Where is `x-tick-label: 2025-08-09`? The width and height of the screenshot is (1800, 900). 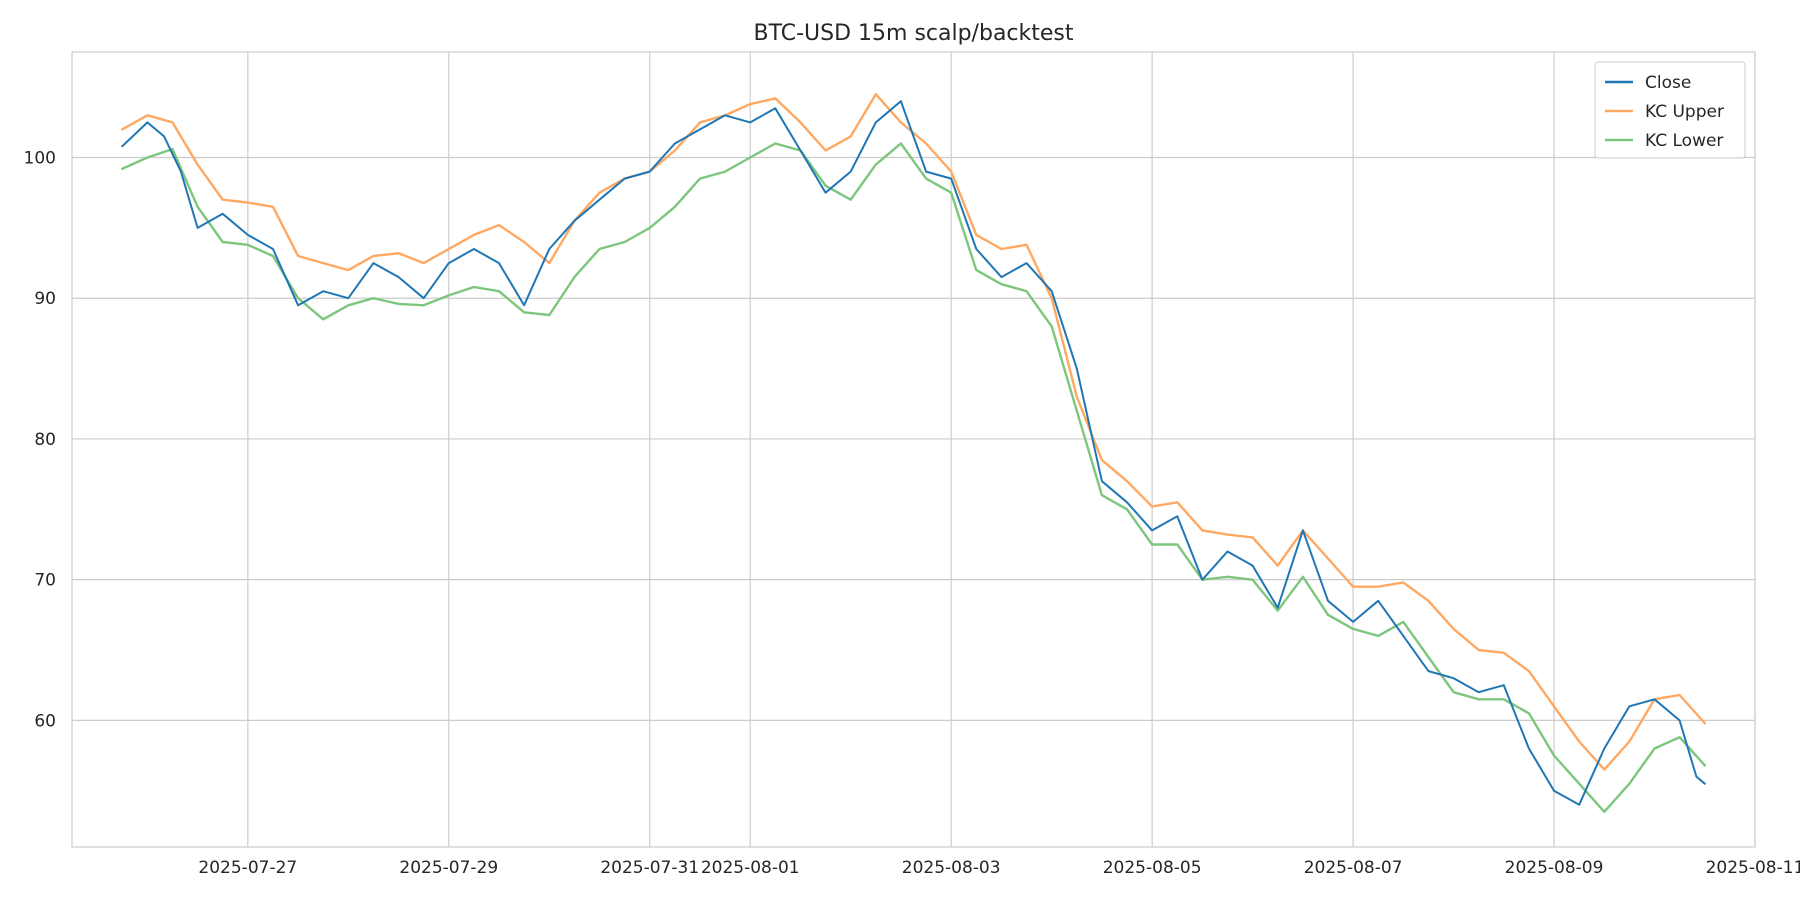 x-tick-label: 2025-08-09 is located at coordinates (1554, 868).